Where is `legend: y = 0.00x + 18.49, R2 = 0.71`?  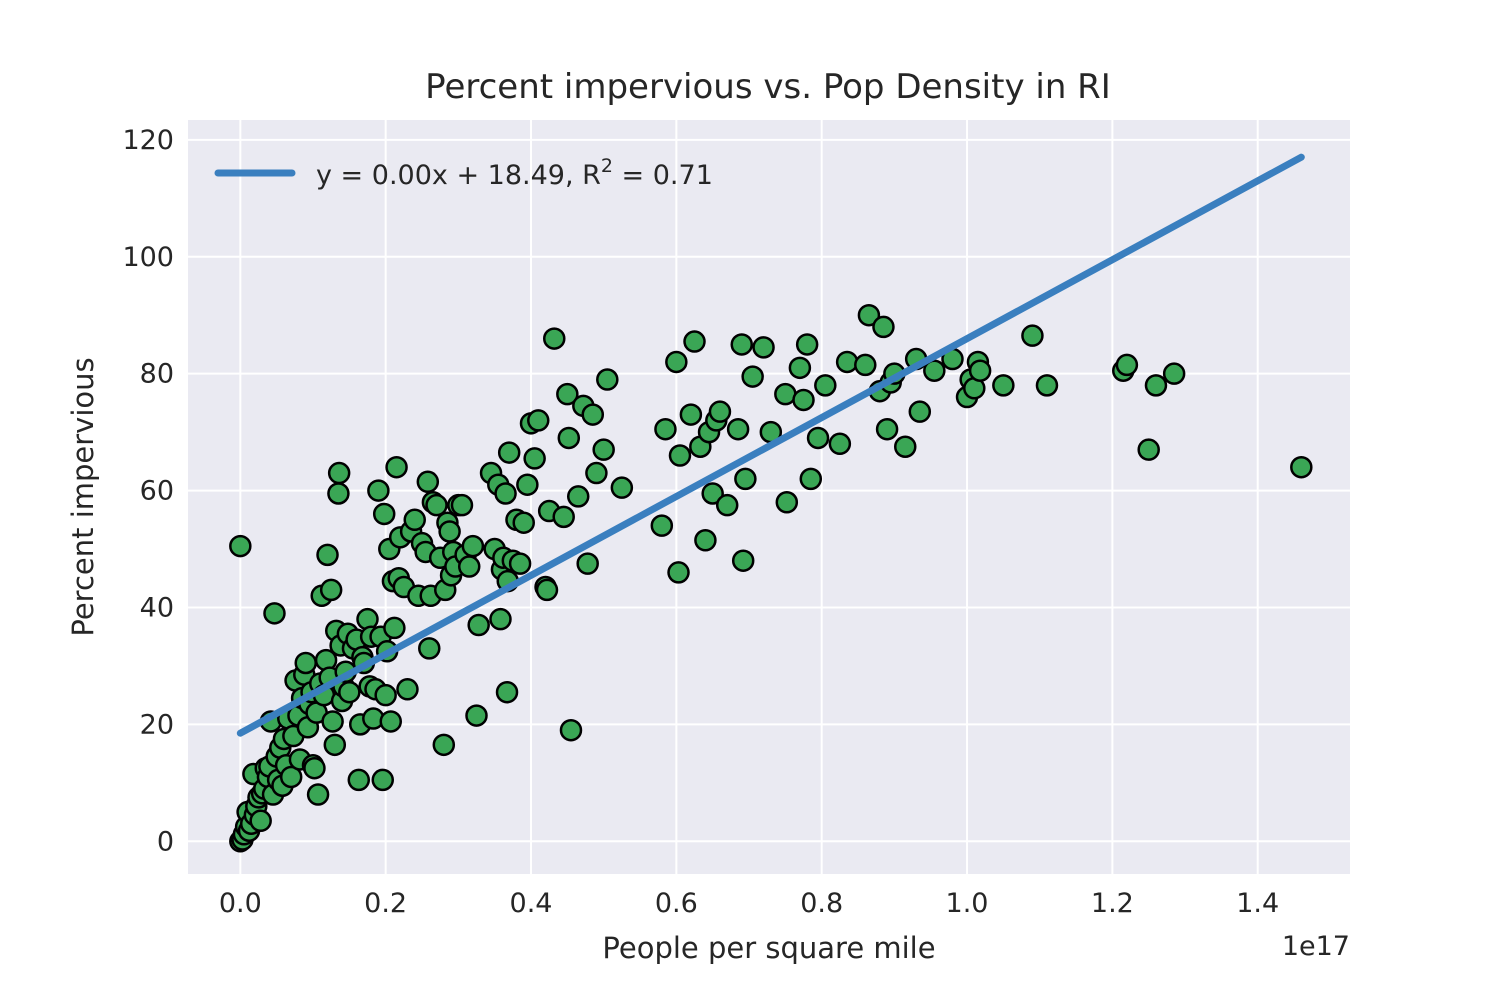 legend: y = 0.00x + 18.49, R2 = 0.71 is located at coordinates (463, 173).